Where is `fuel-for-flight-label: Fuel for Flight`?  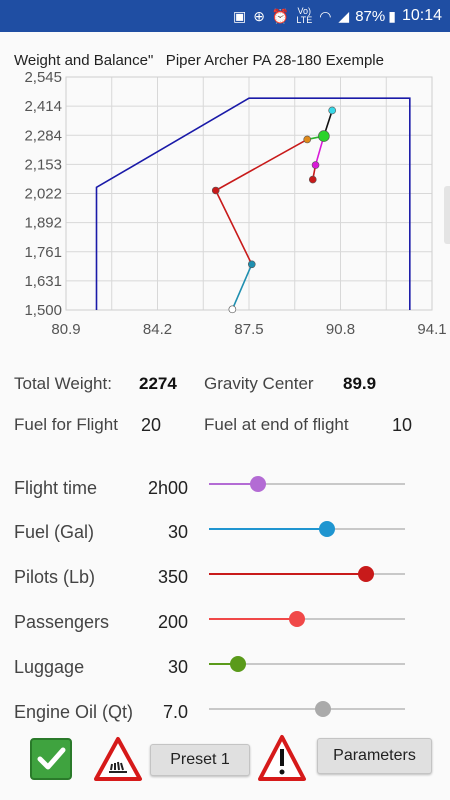 fuel-for-flight-label: Fuel for Flight is located at coordinates (66, 424).